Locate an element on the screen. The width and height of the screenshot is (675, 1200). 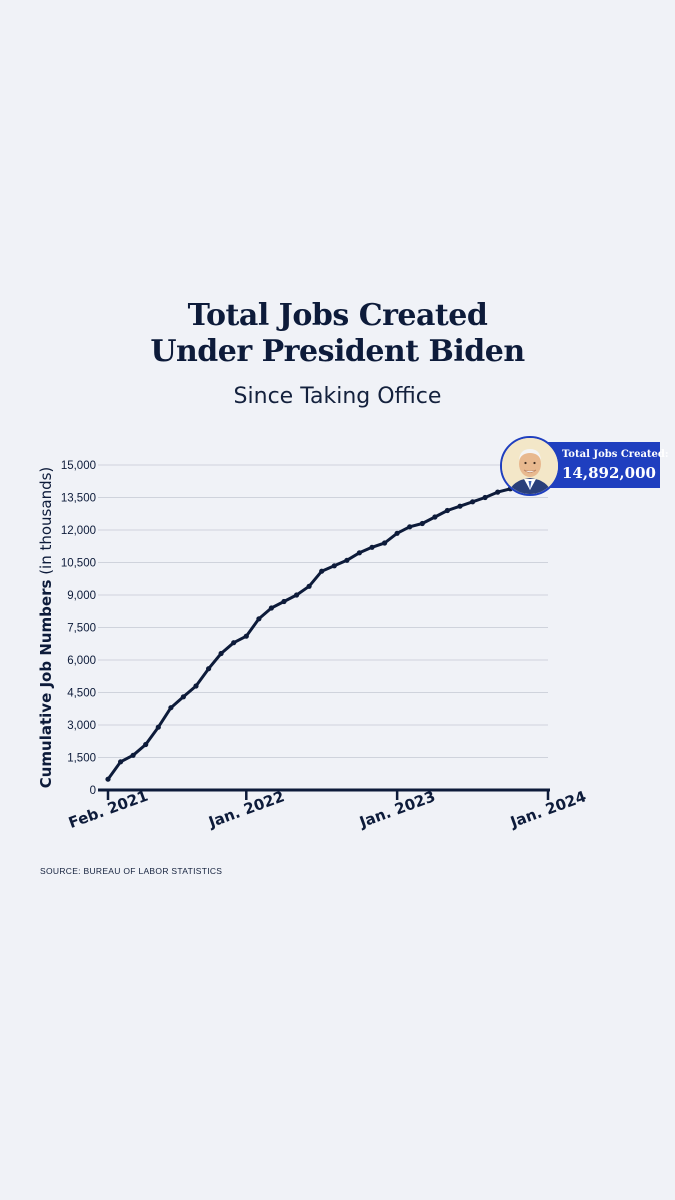
y-axis-title-group: Cumulative Job Numbers (in thousands) is located at coordinates (46, 628).